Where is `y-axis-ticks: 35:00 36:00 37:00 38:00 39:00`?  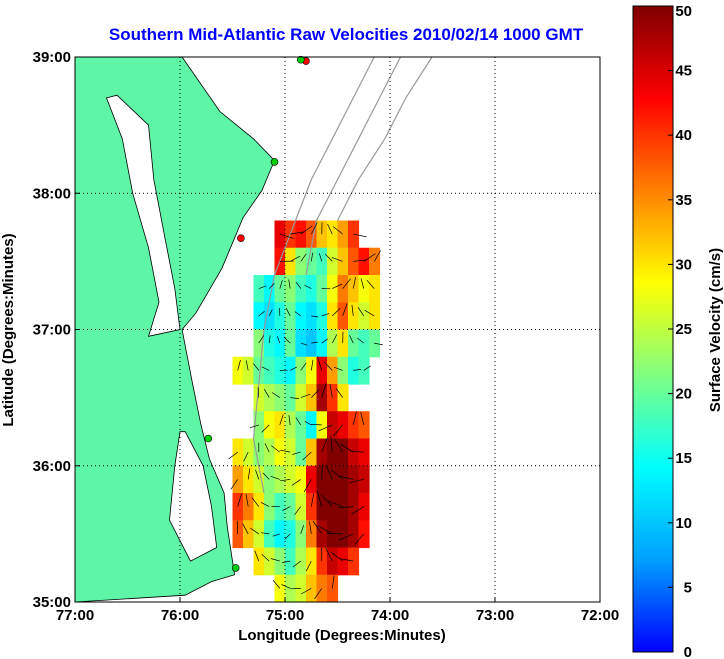
y-axis-ticks: 35:00 36:00 37:00 38:00 39:00 is located at coordinates (56, 330).